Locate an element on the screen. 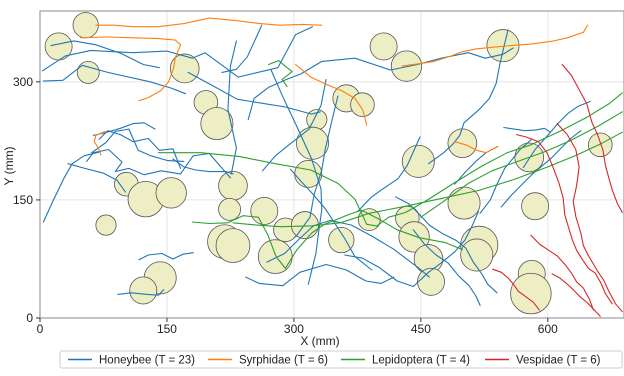 Image resolution: width=624 pixels, height=376 pixels. x-tick-label: 450 is located at coordinates (421, 329).